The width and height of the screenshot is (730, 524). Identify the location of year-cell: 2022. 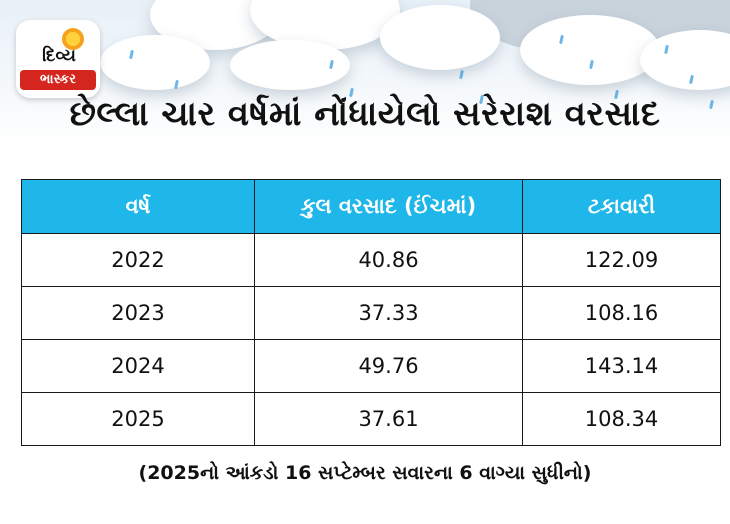
(138, 260).